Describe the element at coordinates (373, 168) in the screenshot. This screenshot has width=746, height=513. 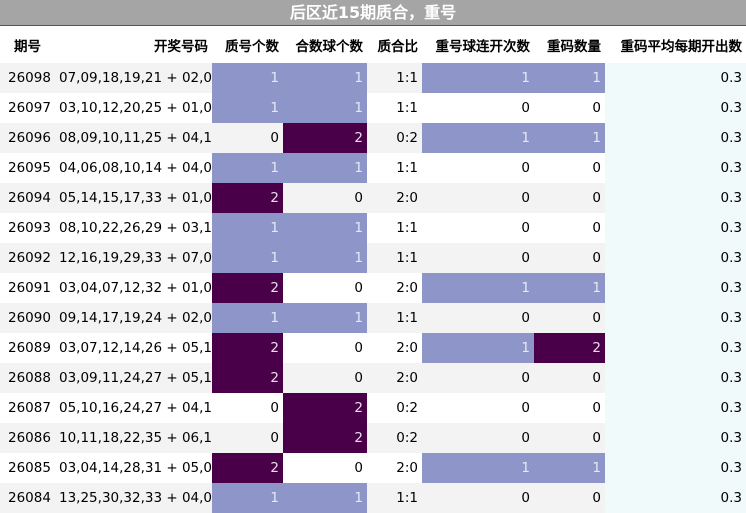
I see `table-row: 26095 04,06,08,10,14 + 04,05 1 1 1:1 0 0 0.3` at that location.